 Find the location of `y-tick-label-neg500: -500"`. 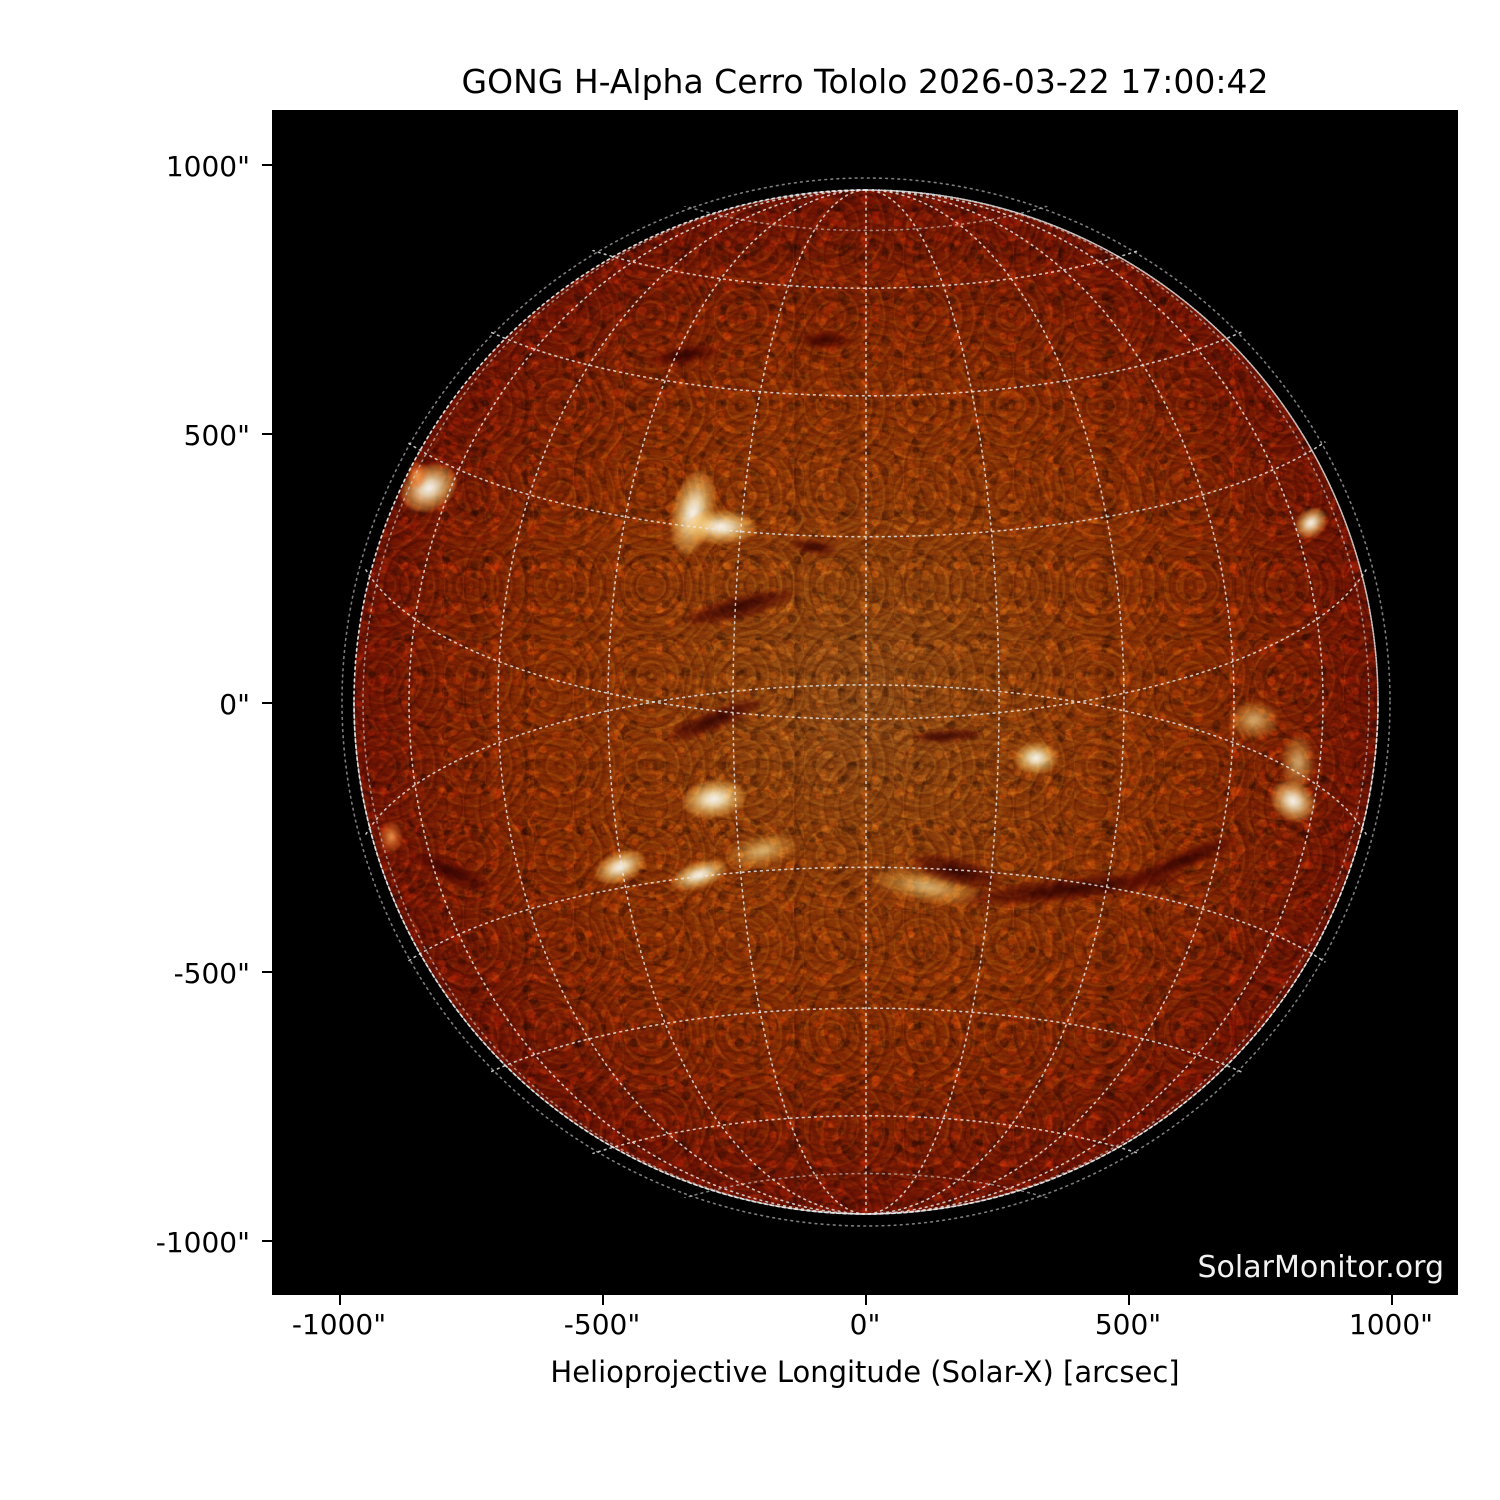

y-tick-label-neg500: -500" is located at coordinates (211, 973).